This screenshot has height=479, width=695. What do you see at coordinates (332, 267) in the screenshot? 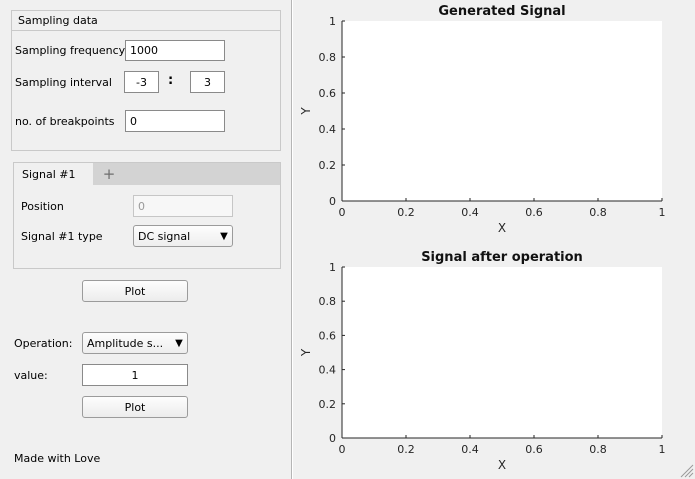
I see `chart-2-y-tick-label: 1` at bounding box center [332, 267].